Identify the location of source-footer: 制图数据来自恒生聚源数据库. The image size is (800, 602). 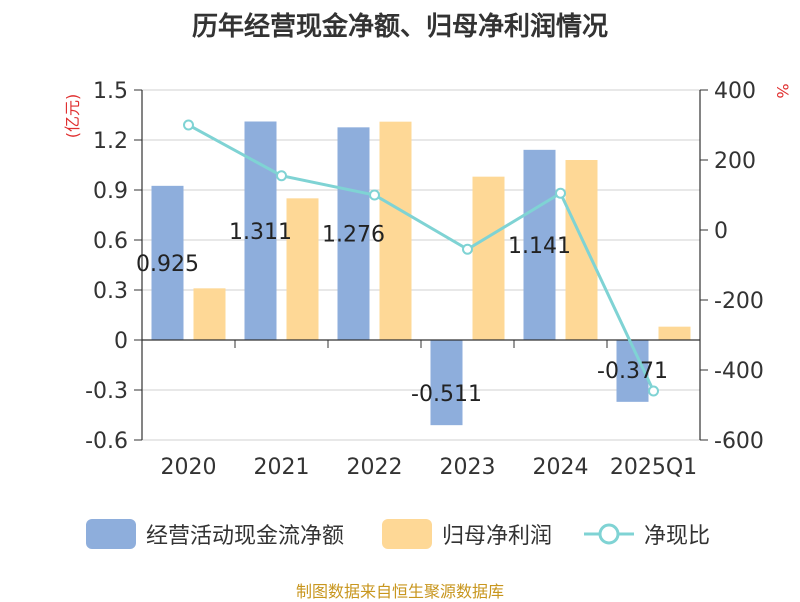
(399, 591).